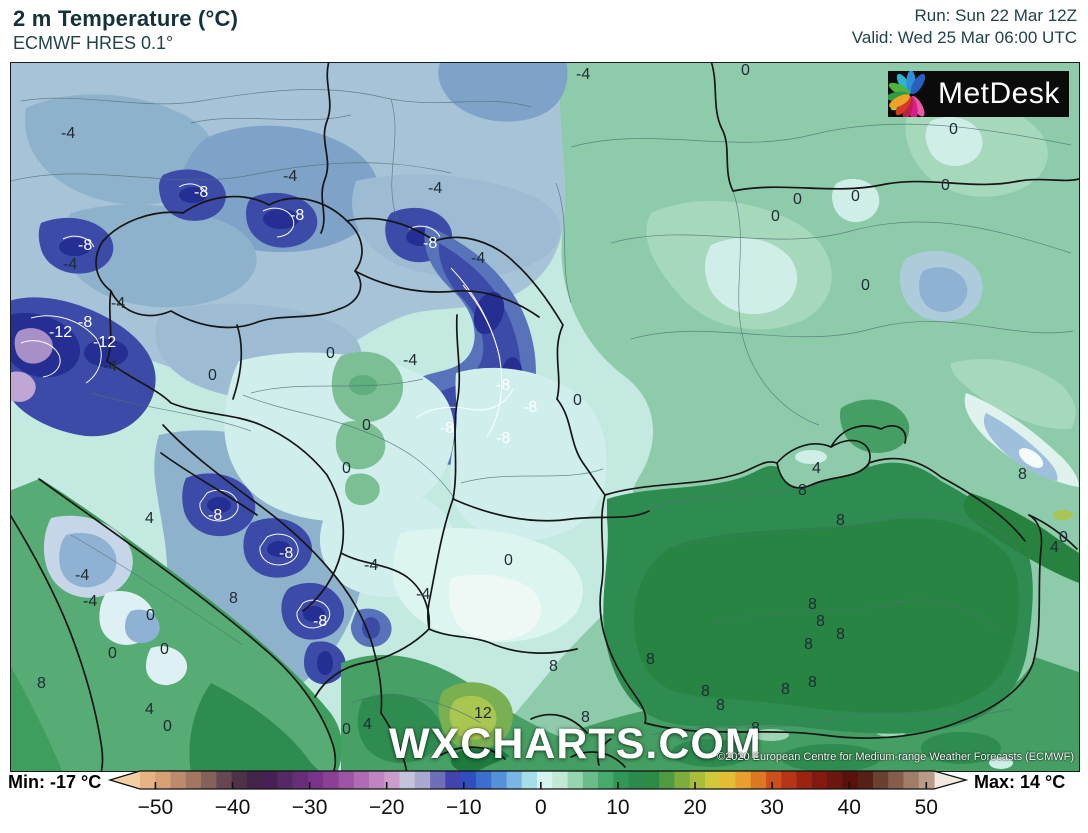  I want to click on svg-text: 50, so click(926, 807).